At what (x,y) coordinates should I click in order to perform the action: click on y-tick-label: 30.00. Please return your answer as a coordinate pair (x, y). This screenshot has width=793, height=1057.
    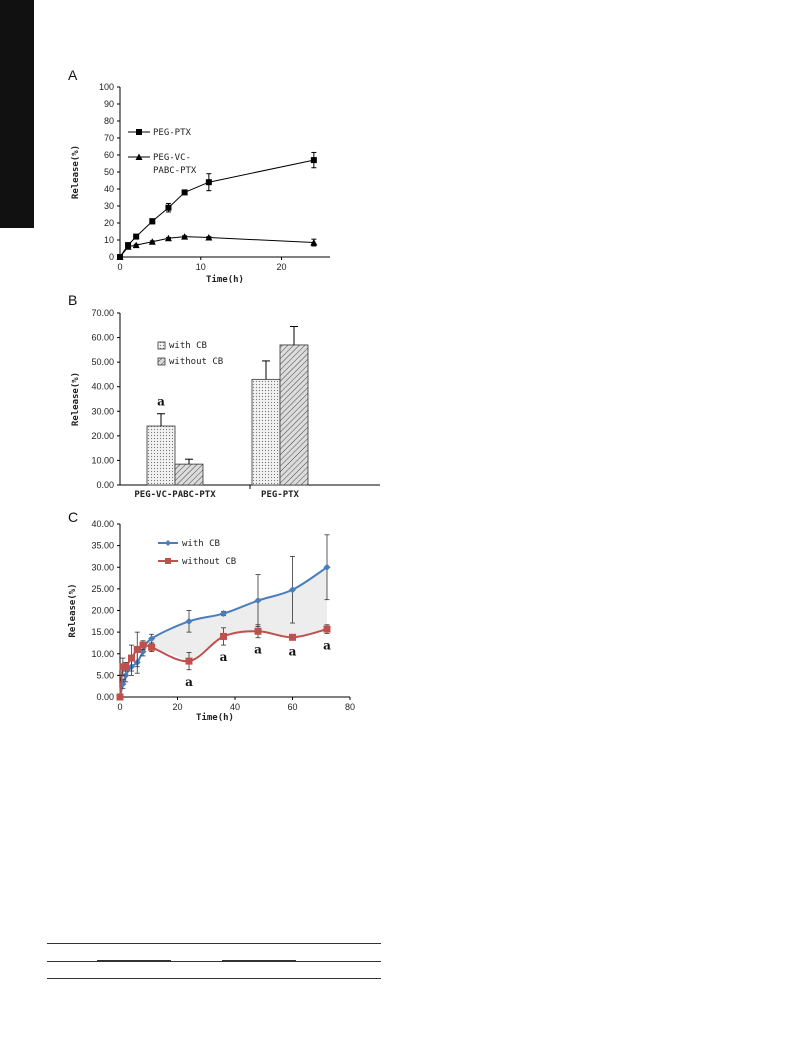
    Looking at the image, I should click on (102, 411).